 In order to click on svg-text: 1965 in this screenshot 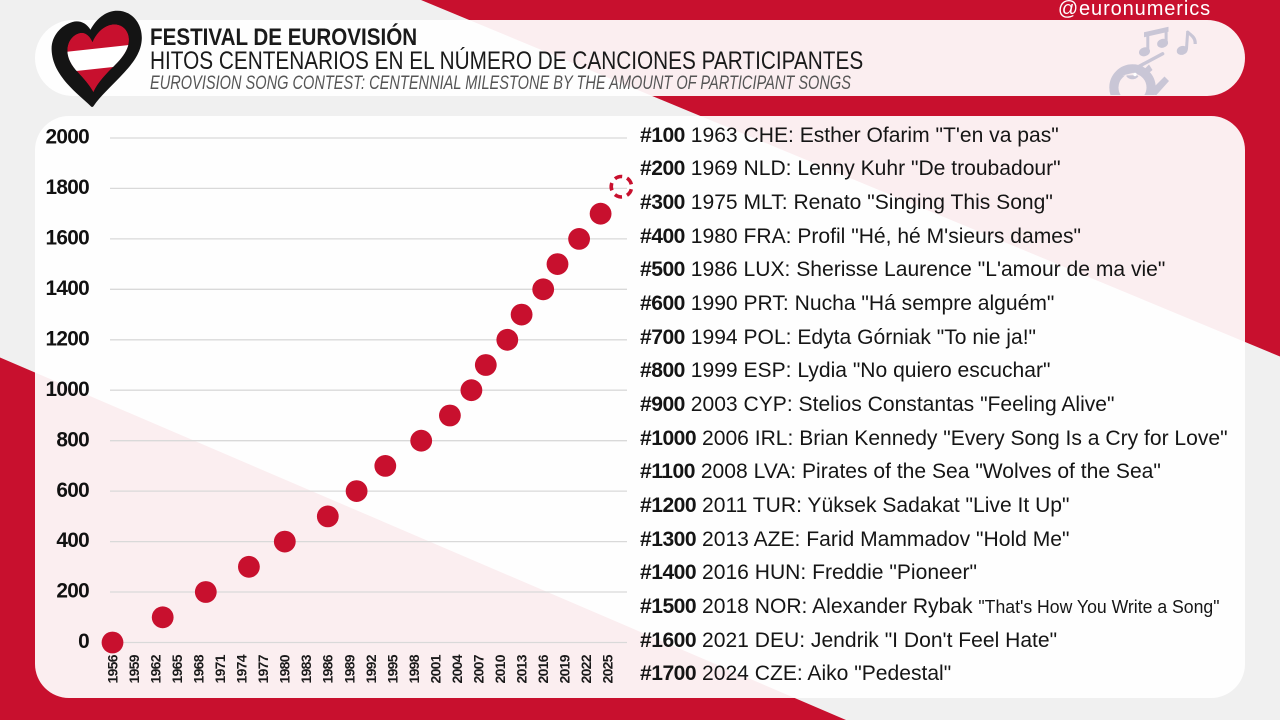, I will do `click(177, 668)`.